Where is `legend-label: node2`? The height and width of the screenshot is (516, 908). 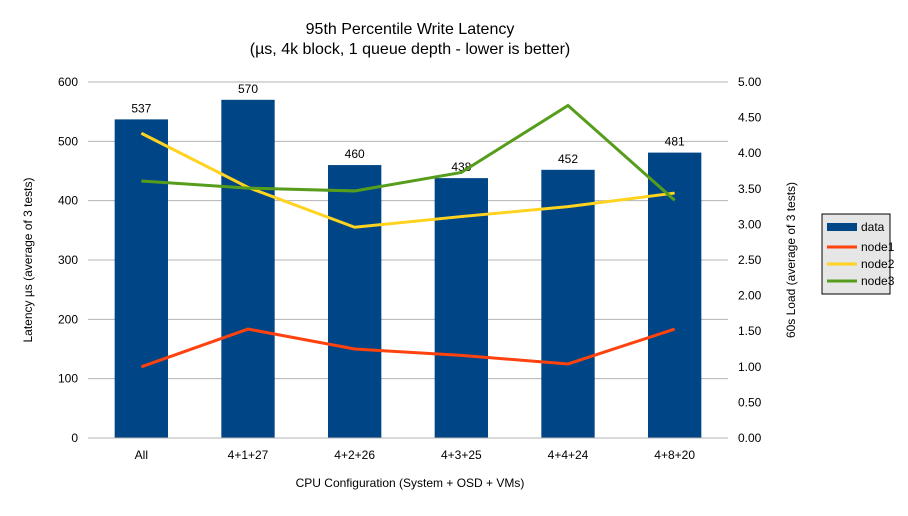
legend-label: node2 is located at coordinates (878, 264).